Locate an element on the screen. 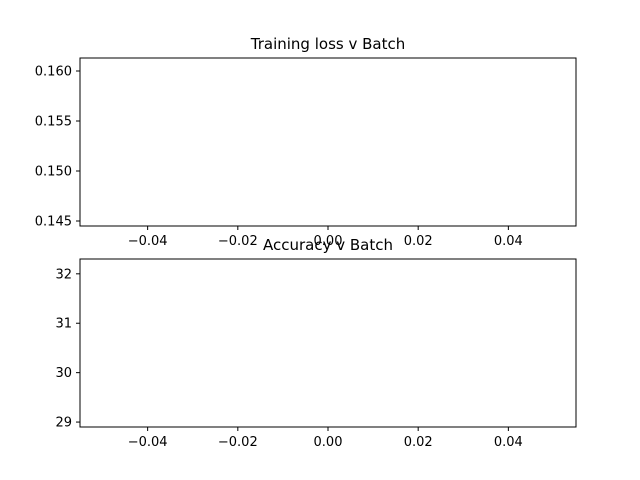 The height and width of the screenshot is (480, 640). y-ticks-accuracy: 29 30 31 32 is located at coordinates (67, 349).